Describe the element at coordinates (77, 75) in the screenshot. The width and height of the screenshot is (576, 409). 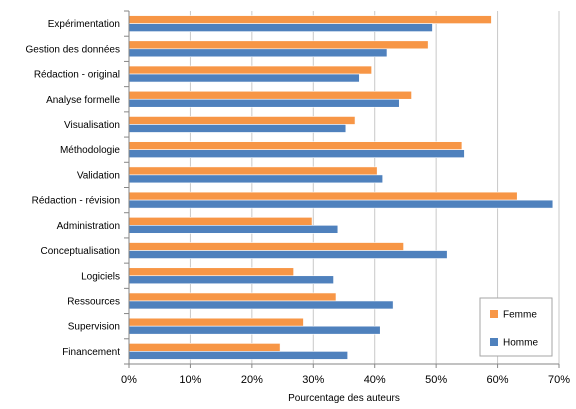
I see `category-label: Rédaction - original` at that location.